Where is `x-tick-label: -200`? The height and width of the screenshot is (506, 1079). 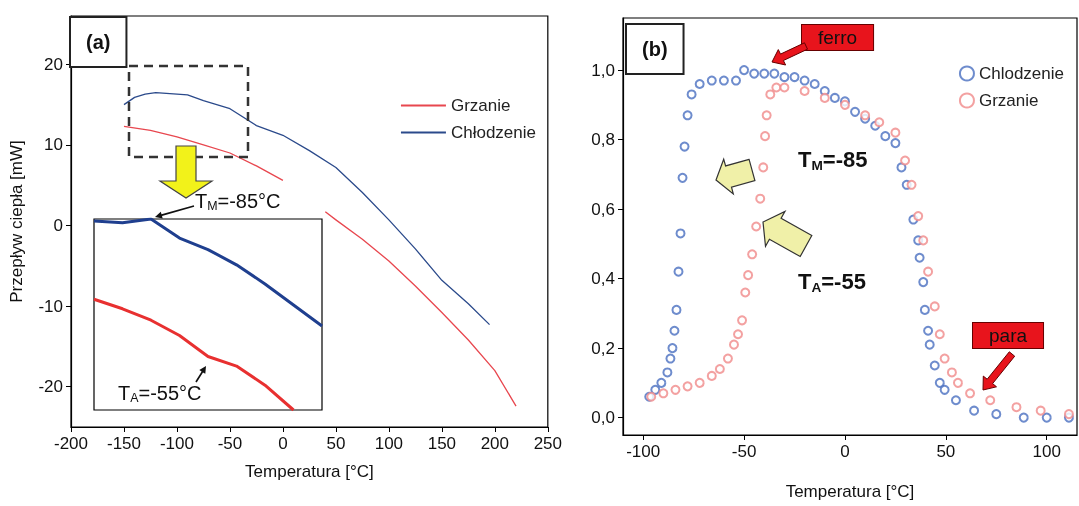 x-tick-label: -200 is located at coordinates (71, 443).